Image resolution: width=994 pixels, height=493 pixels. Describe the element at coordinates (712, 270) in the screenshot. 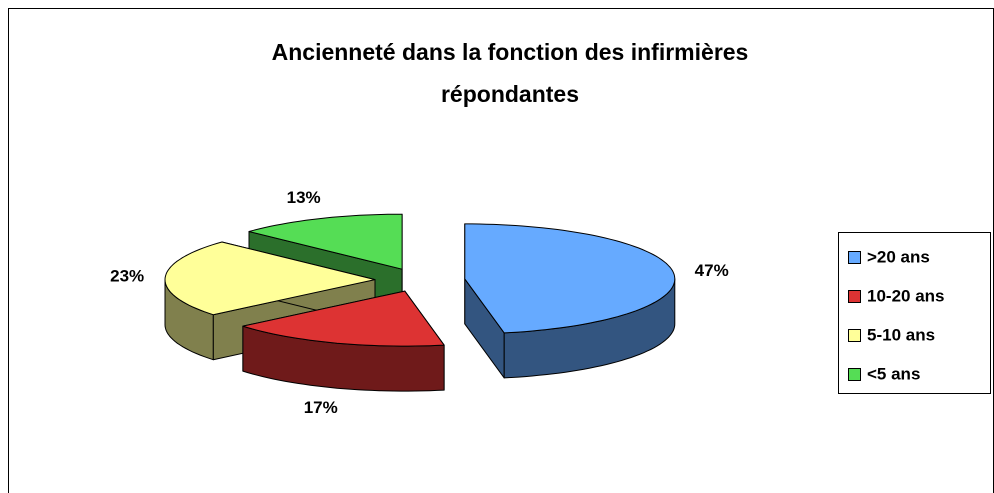

I see `data-label: 47%` at that location.